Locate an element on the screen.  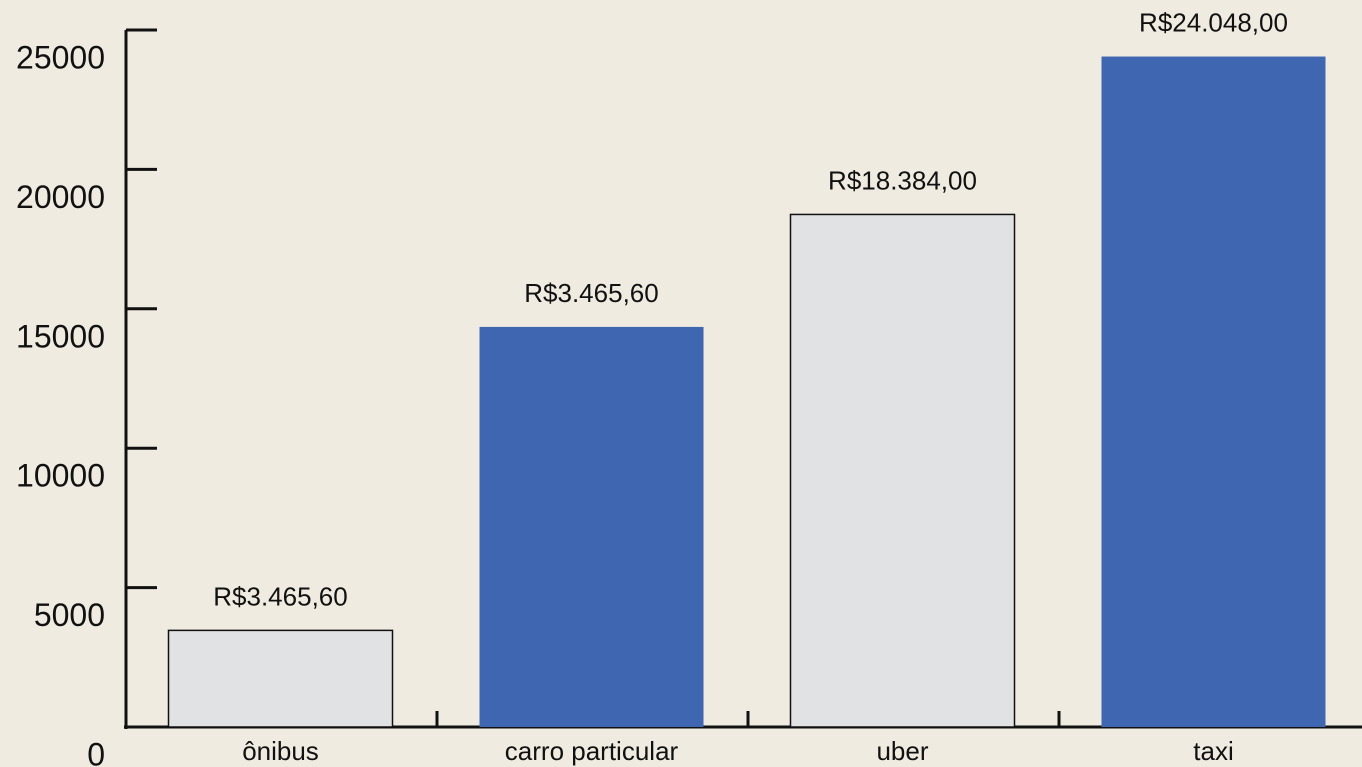
y-tick-label: 20000 is located at coordinates (60, 197).